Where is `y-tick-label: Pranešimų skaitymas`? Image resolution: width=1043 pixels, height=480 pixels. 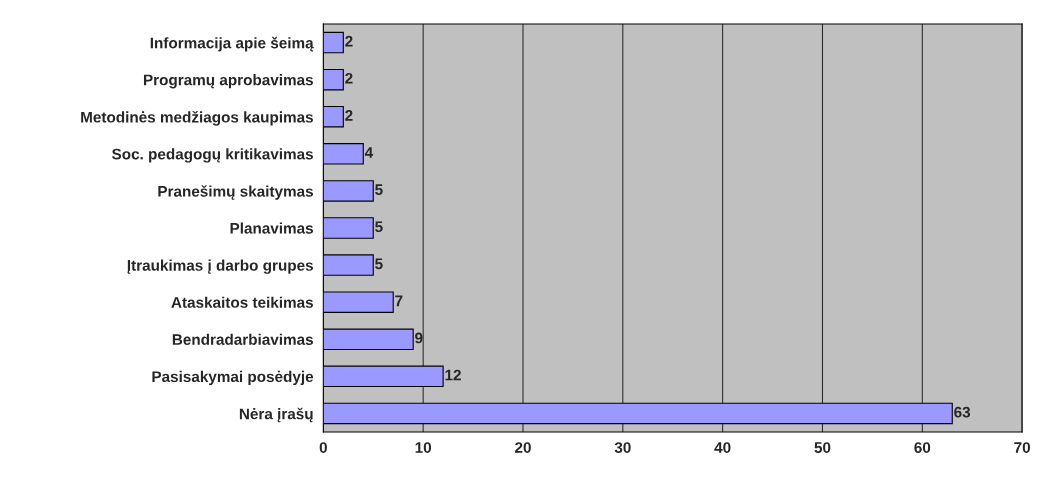
y-tick-label: Pranešimų skaitymas is located at coordinates (235, 192).